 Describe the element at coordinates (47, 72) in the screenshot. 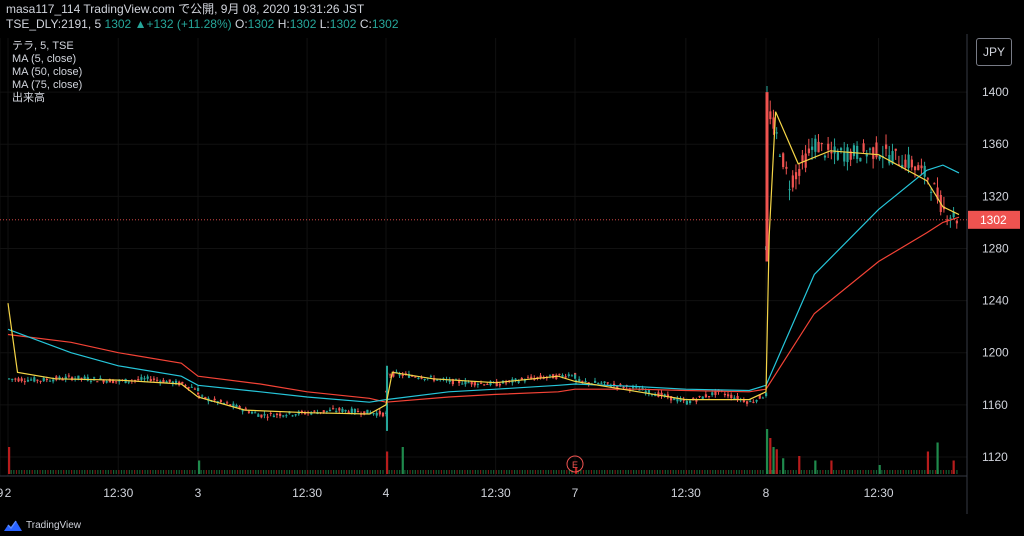

I see `legend-item-ma50: MA (50, close)` at that location.